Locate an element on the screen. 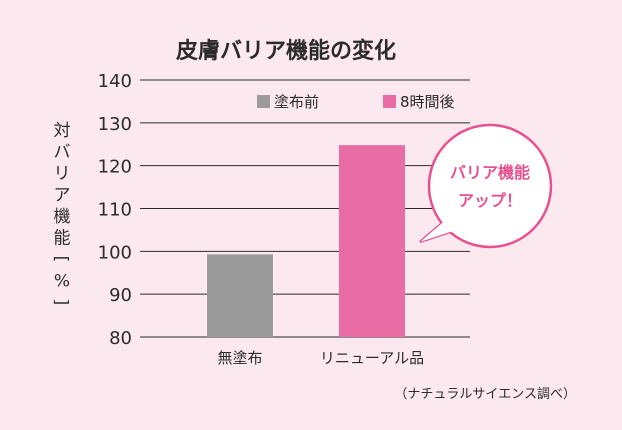 Image resolution: width=622 pixels, height=430 pixels. callout: バリア機能 アップ！ is located at coordinates (486, 186).